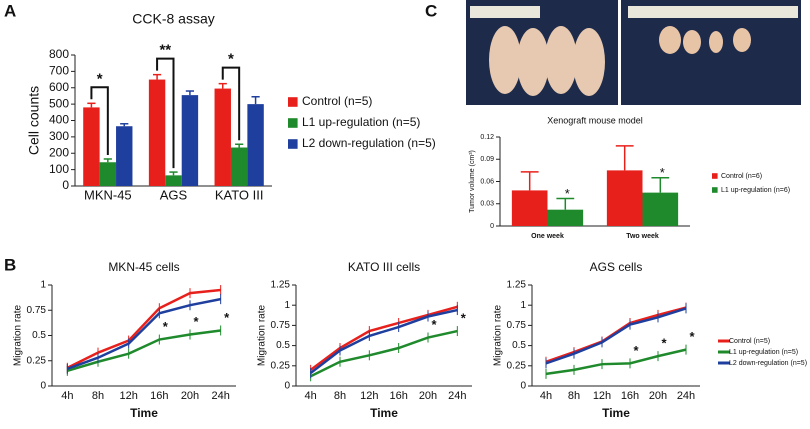  What do you see at coordinates (755, 190) in the screenshot?
I see `legend-label: L1 up-regulation (n=6)` at bounding box center [755, 190].